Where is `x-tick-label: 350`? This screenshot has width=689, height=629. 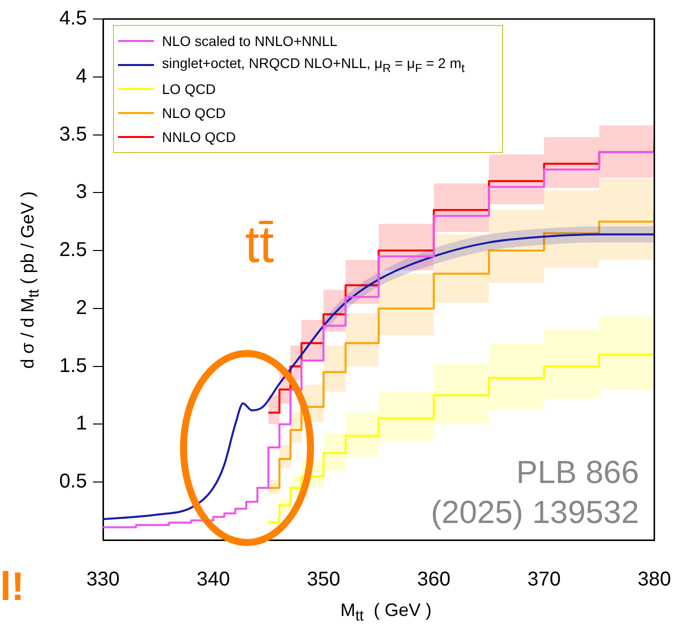
x-tick-label: 350 is located at coordinates (323, 579).